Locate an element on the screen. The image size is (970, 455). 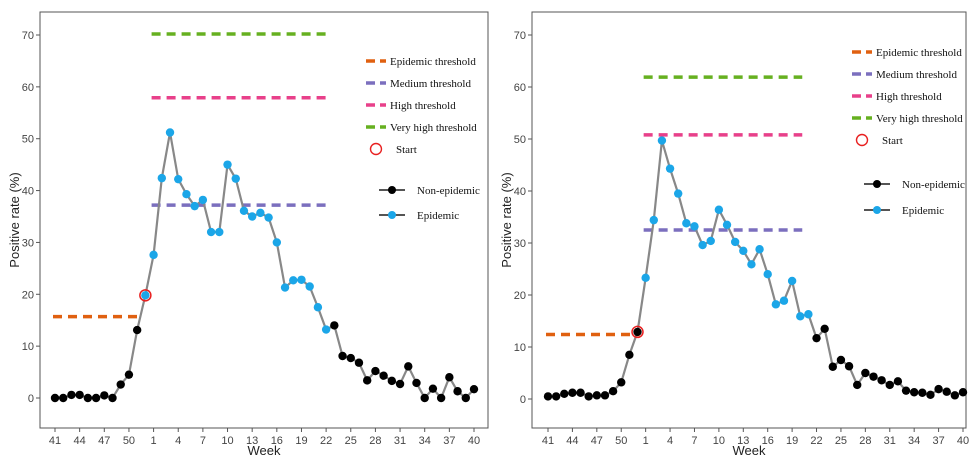
legend-label: Epidemic is located at coordinates (438, 216).